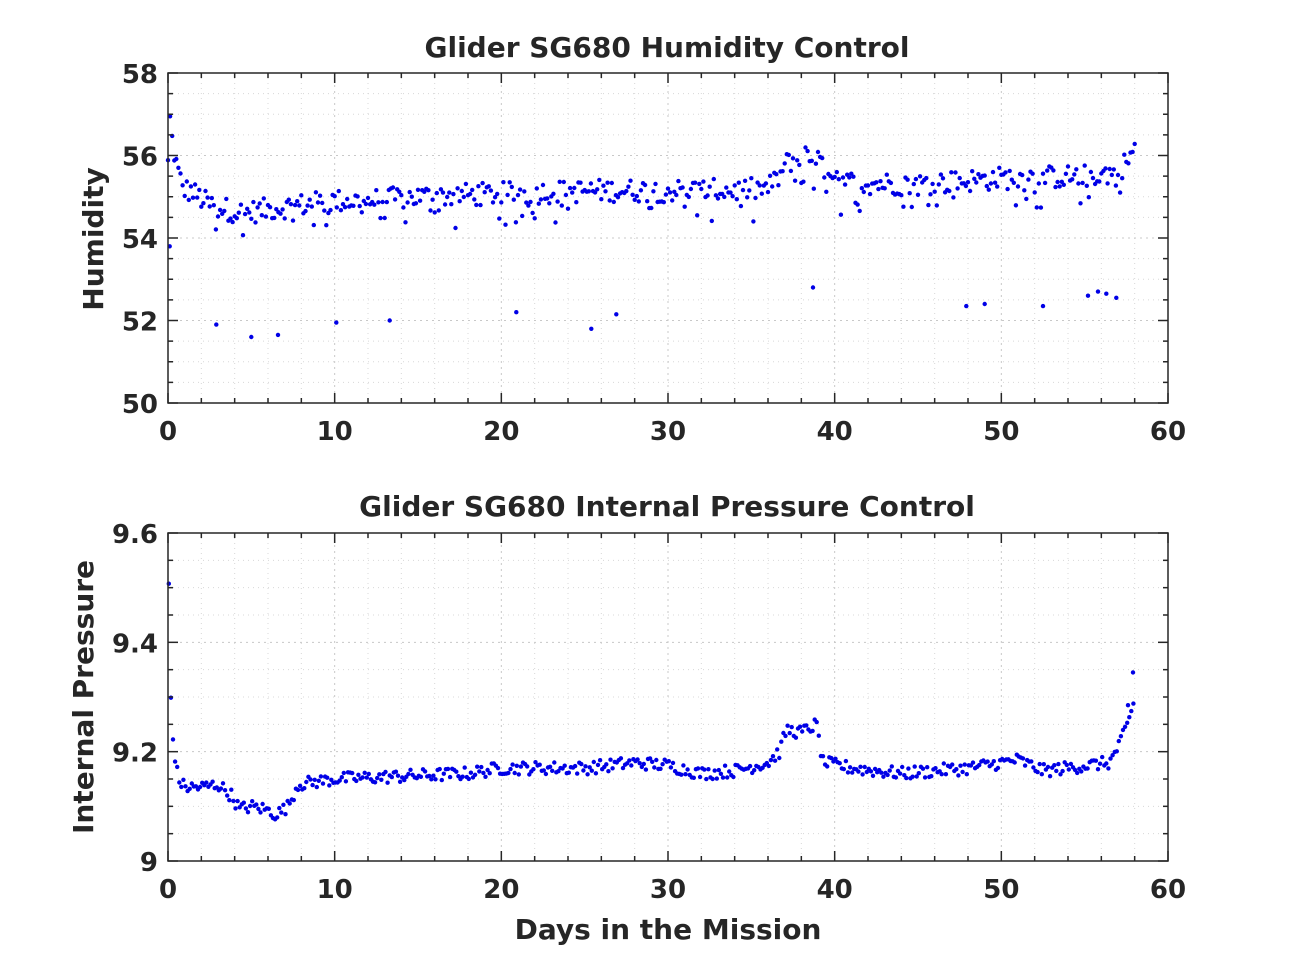 The image size is (1291, 968). Describe the element at coordinates (140, 75) in the screenshot. I see `humidity-y-tick-label: 58` at that location.